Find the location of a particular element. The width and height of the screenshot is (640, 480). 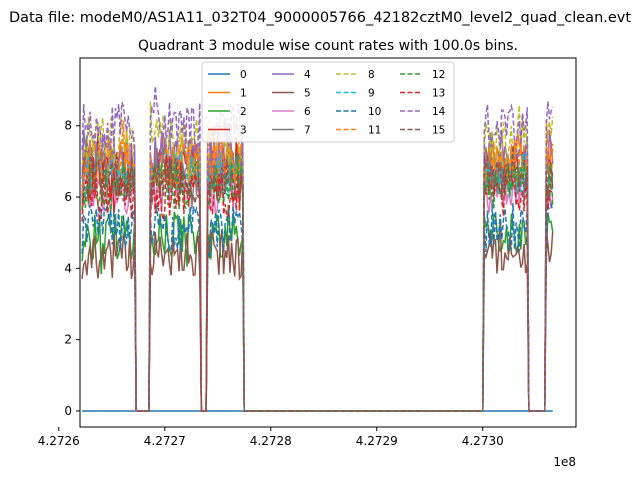

x-offset-label: 1e8 is located at coordinates (564, 462).